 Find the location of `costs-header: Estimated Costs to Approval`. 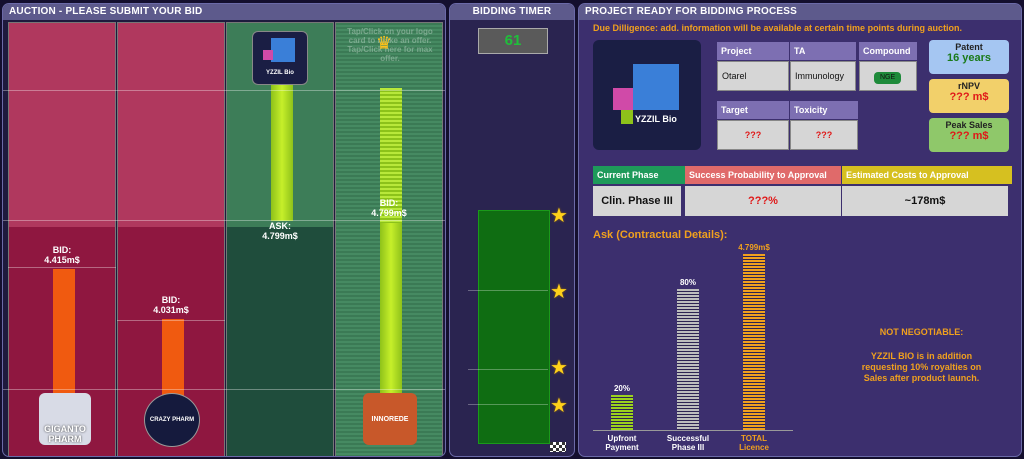

costs-header: Estimated Costs to Approval is located at coordinates (927, 175).